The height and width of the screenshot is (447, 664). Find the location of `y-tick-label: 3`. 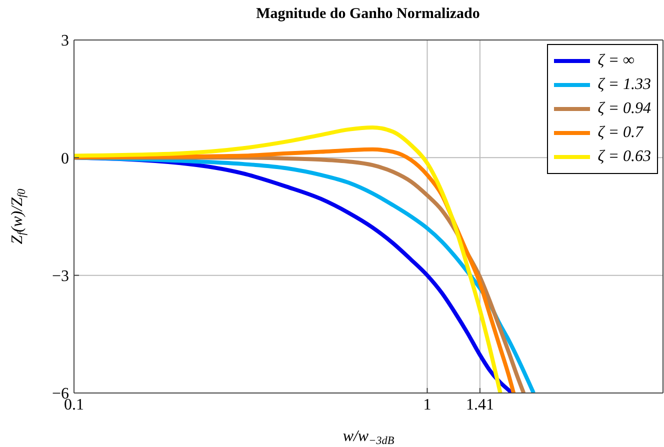

y-tick-label: 3 is located at coordinates (65, 41).